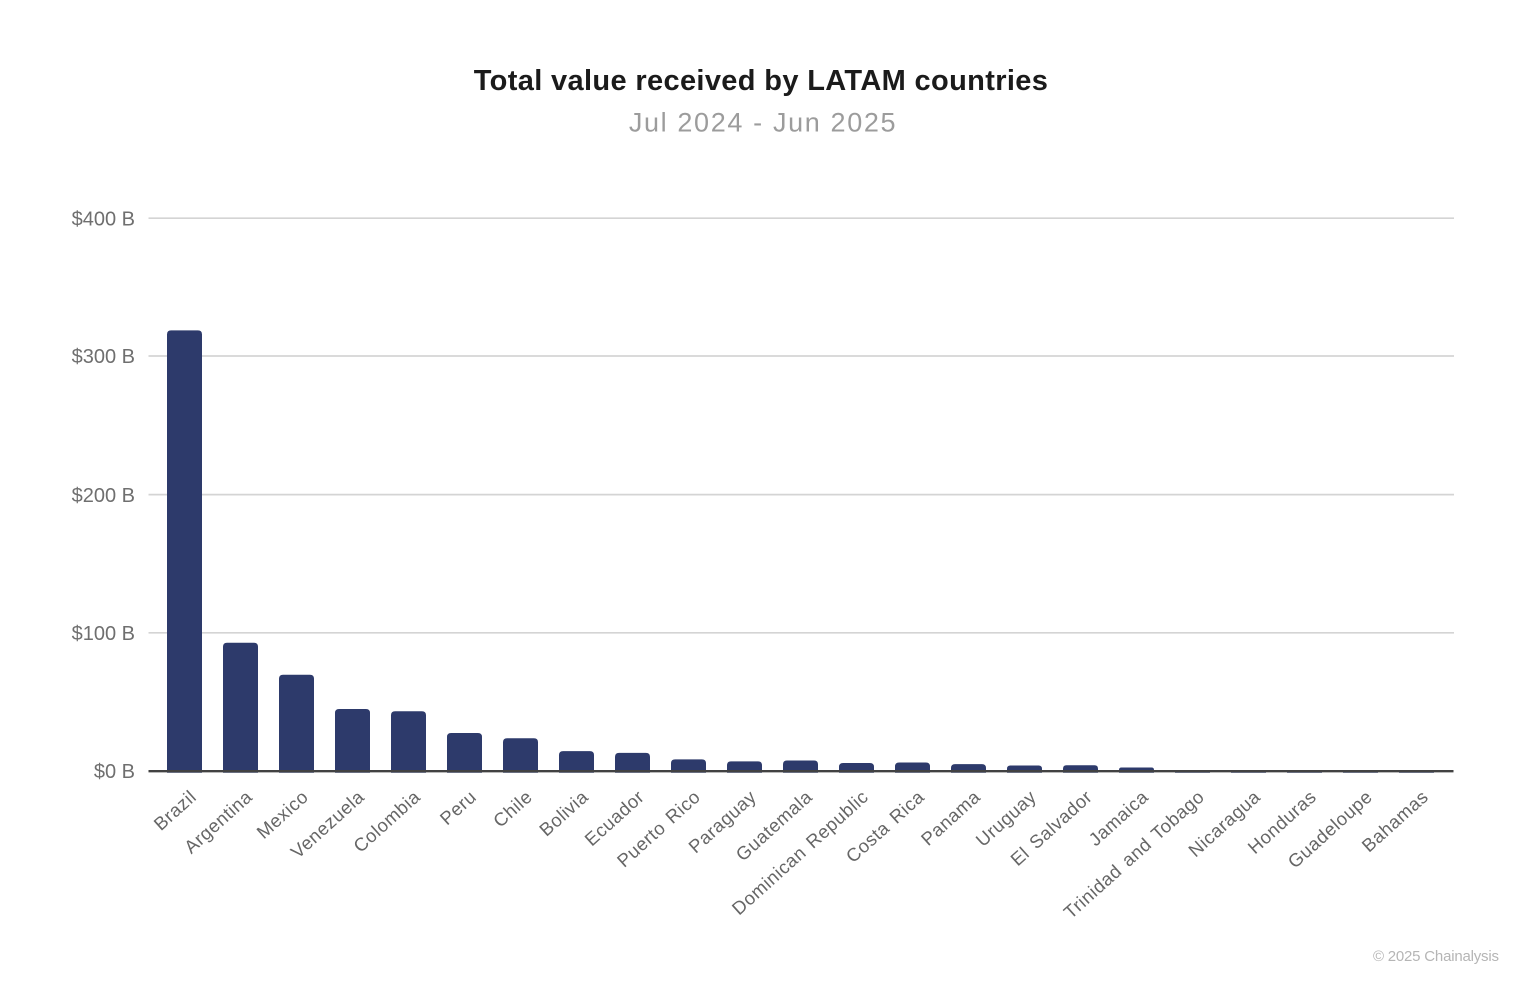  What do you see at coordinates (761, 81) in the screenshot?
I see `svg-text:Total value received by LATAM: Total value received by LATAM countries` at bounding box center [761, 81].